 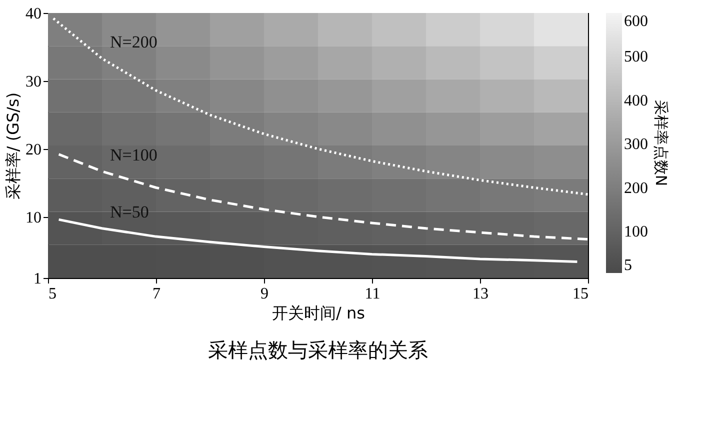 What do you see at coordinates (34, 217) in the screenshot?
I see `y-tick-label: 10` at bounding box center [34, 217].